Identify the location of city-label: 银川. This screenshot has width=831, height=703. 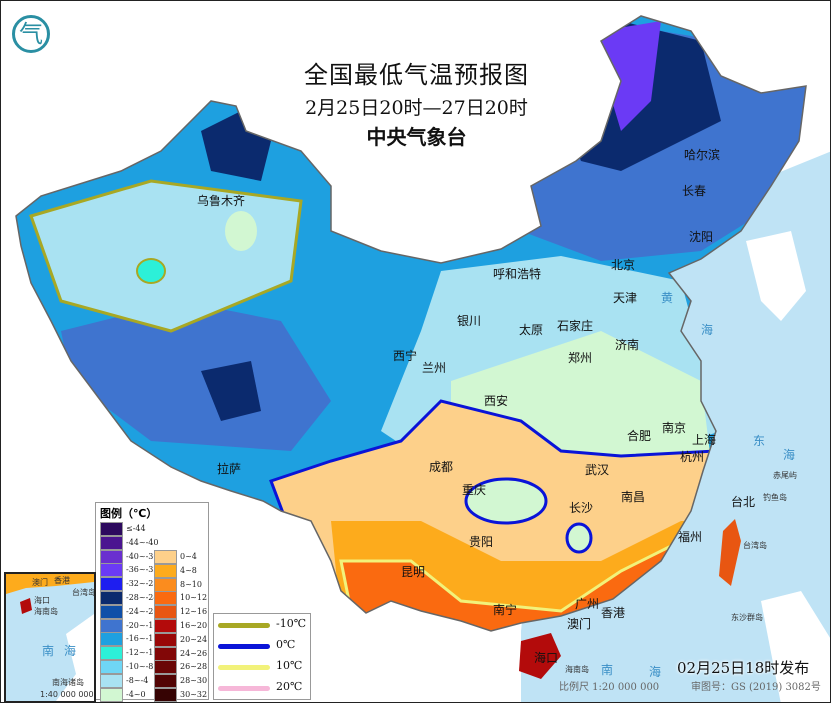
(469, 321).